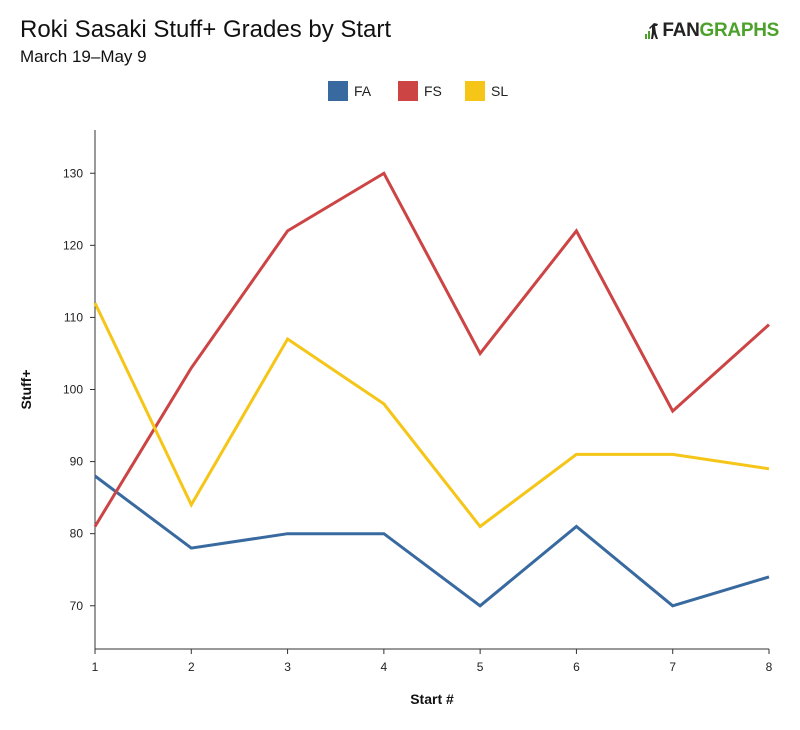 This screenshot has height=730, width=800. What do you see at coordinates (672, 667) in the screenshot?
I see `x-tick-label: 7` at bounding box center [672, 667].